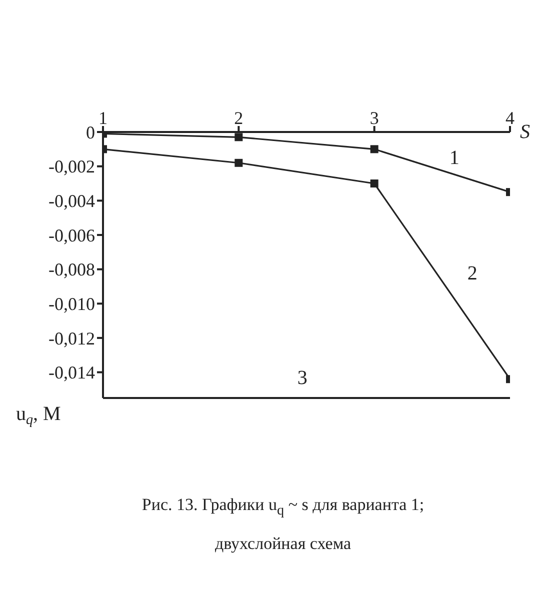 This screenshot has width=550, height=602. Describe the element at coordinates (71, 304) in the screenshot. I see `y-tick-label: -0,010` at that location.